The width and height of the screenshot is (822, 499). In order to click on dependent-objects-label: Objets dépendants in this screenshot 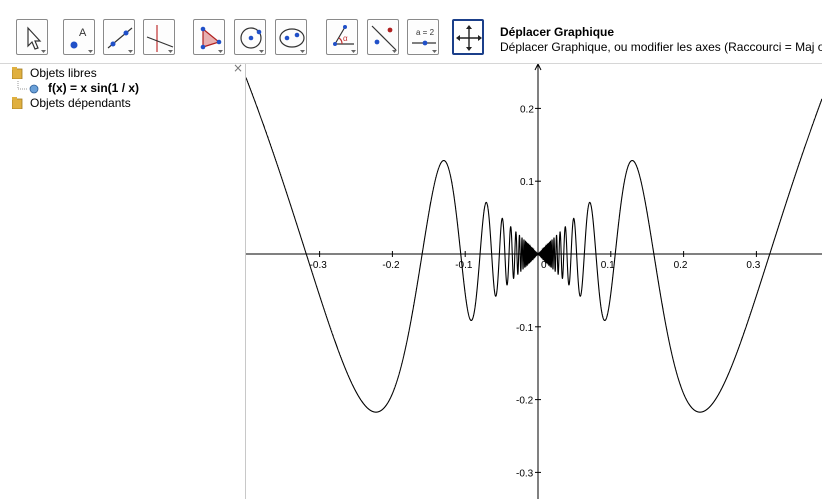, I will do `click(80, 103)`.